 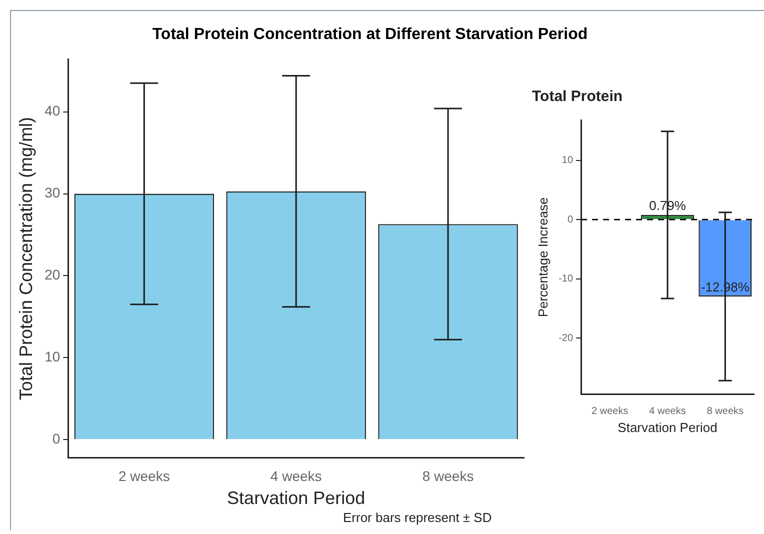 I want to click on y-axis-title: Percentage Increase, so click(x=542, y=257).